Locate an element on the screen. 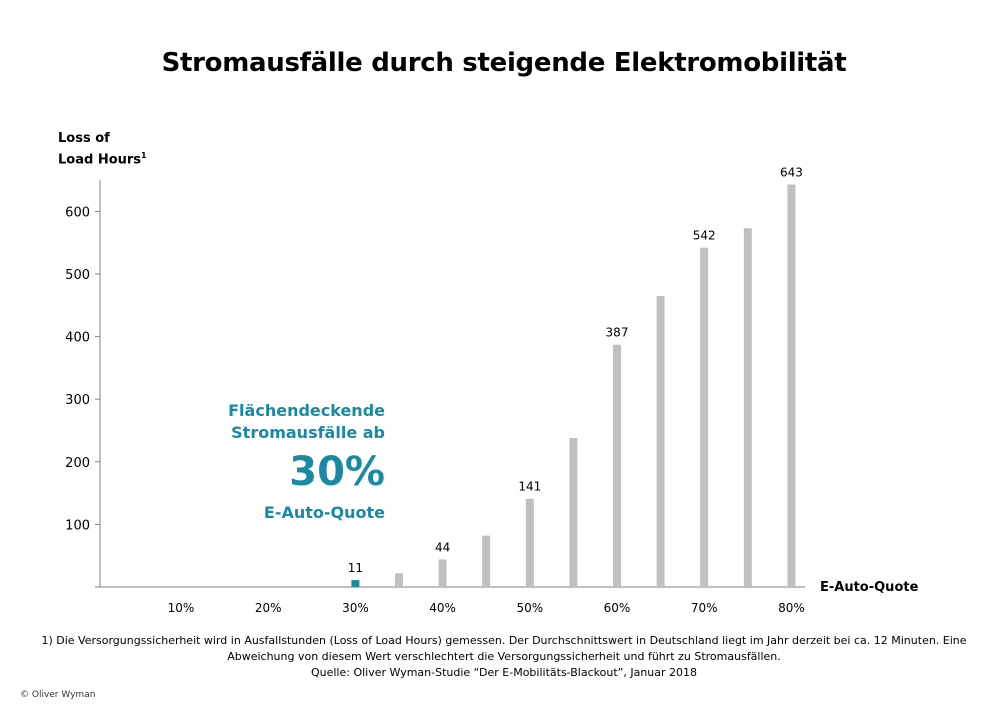 The image size is (1008, 720). y-tick-label: 600 is located at coordinates (77, 212).